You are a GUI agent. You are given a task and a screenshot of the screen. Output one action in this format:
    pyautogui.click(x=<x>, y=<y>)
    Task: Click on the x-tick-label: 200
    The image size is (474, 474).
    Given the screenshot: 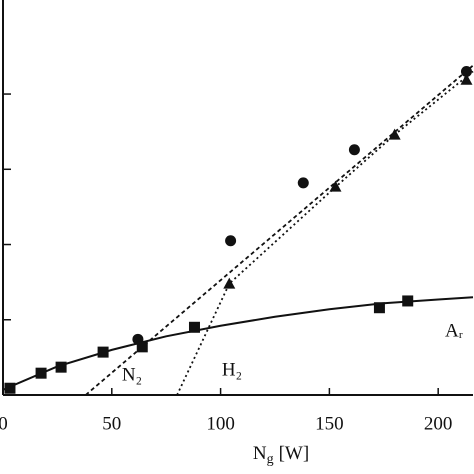 What is the action you would take?
    pyautogui.click(x=438, y=423)
    